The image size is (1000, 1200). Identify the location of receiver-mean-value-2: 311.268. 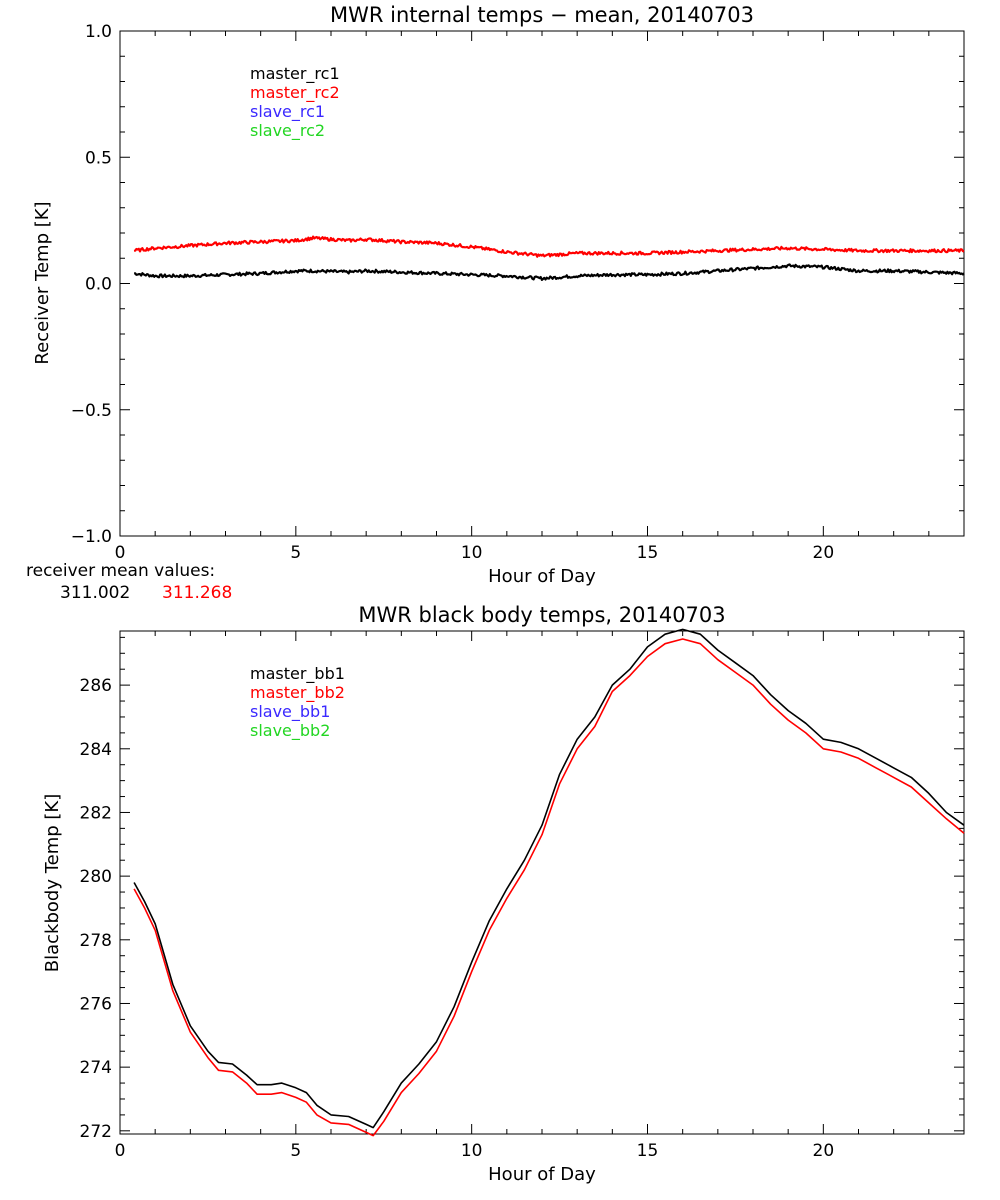
(197, 593).